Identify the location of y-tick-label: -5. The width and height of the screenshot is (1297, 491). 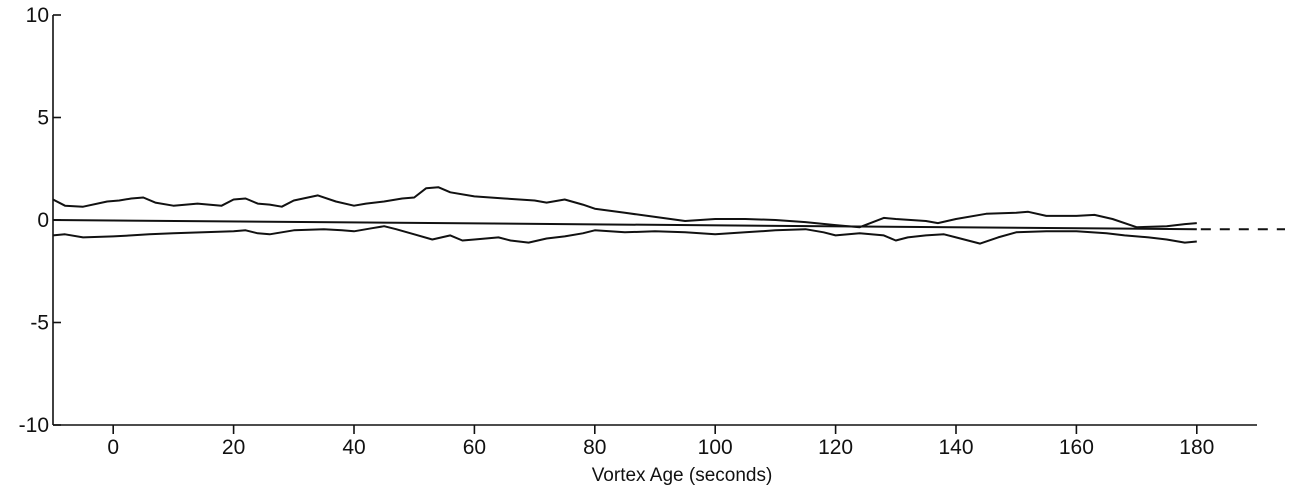
(39, 323).